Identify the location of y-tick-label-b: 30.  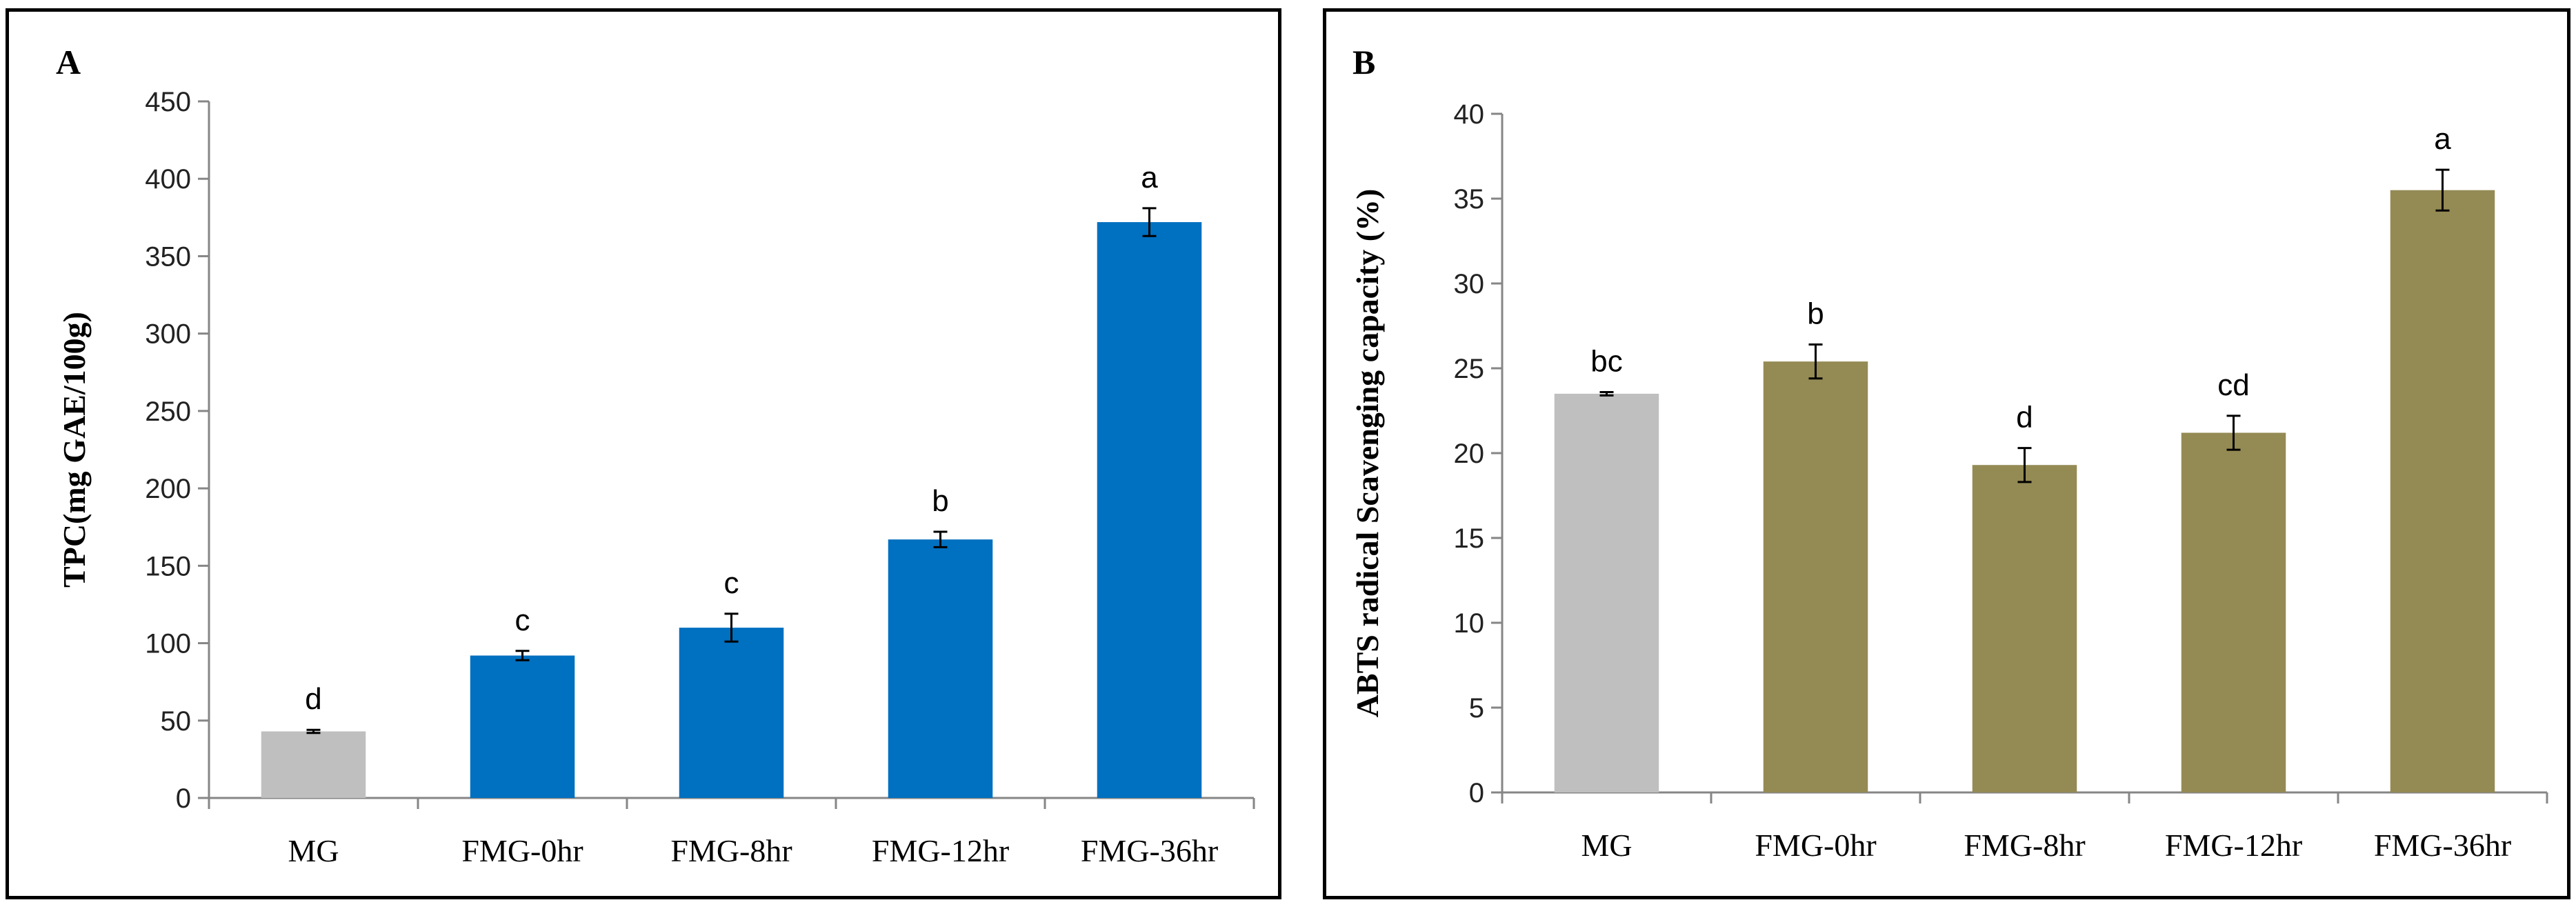
(1469, 284).